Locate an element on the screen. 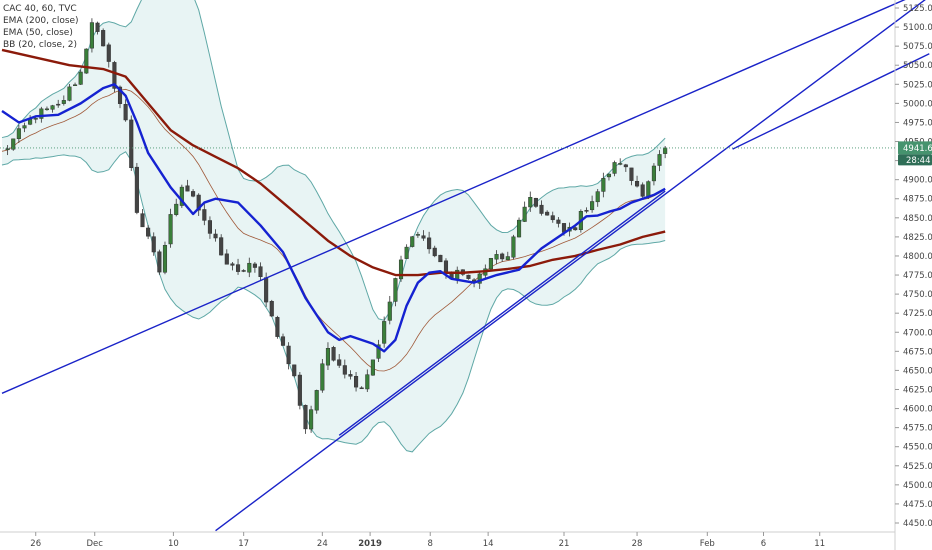  y-tick-label: 5000.0 is located at coordinates (917, 104).